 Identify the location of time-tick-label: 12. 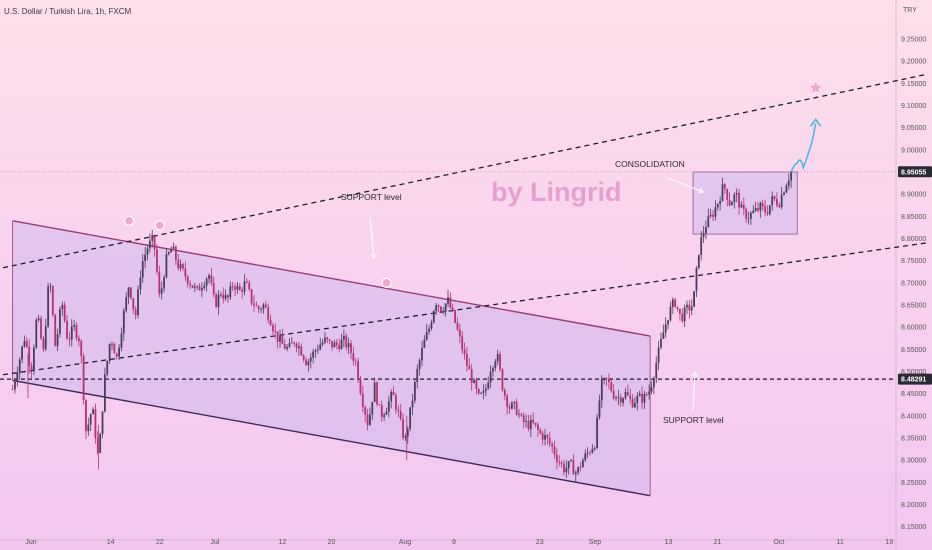
(282, 542).